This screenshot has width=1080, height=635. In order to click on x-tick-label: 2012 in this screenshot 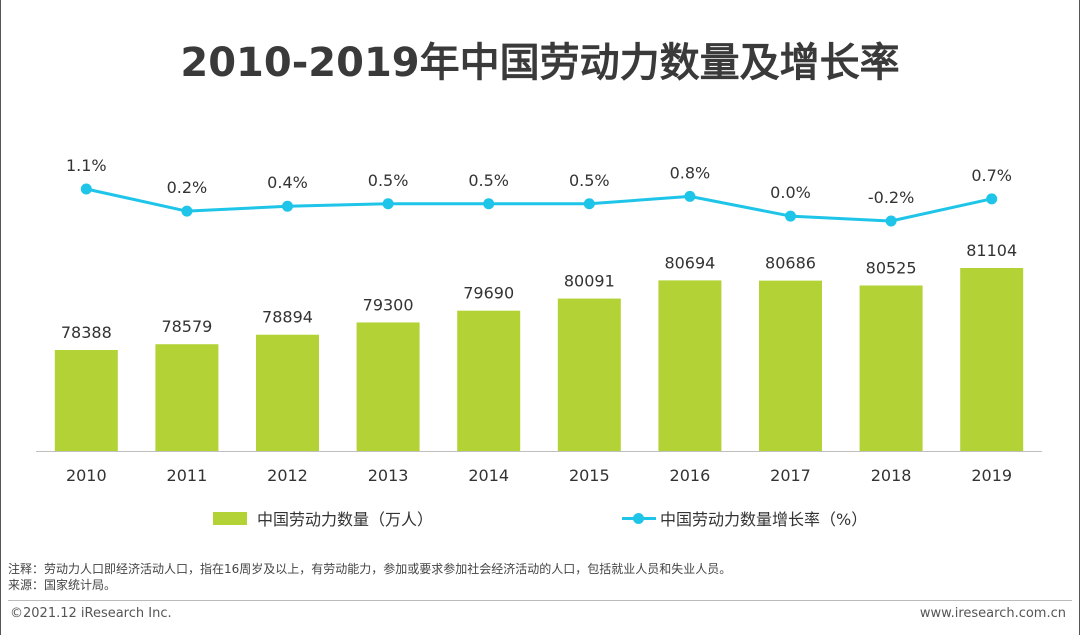, I will do `click(287, 475)`.